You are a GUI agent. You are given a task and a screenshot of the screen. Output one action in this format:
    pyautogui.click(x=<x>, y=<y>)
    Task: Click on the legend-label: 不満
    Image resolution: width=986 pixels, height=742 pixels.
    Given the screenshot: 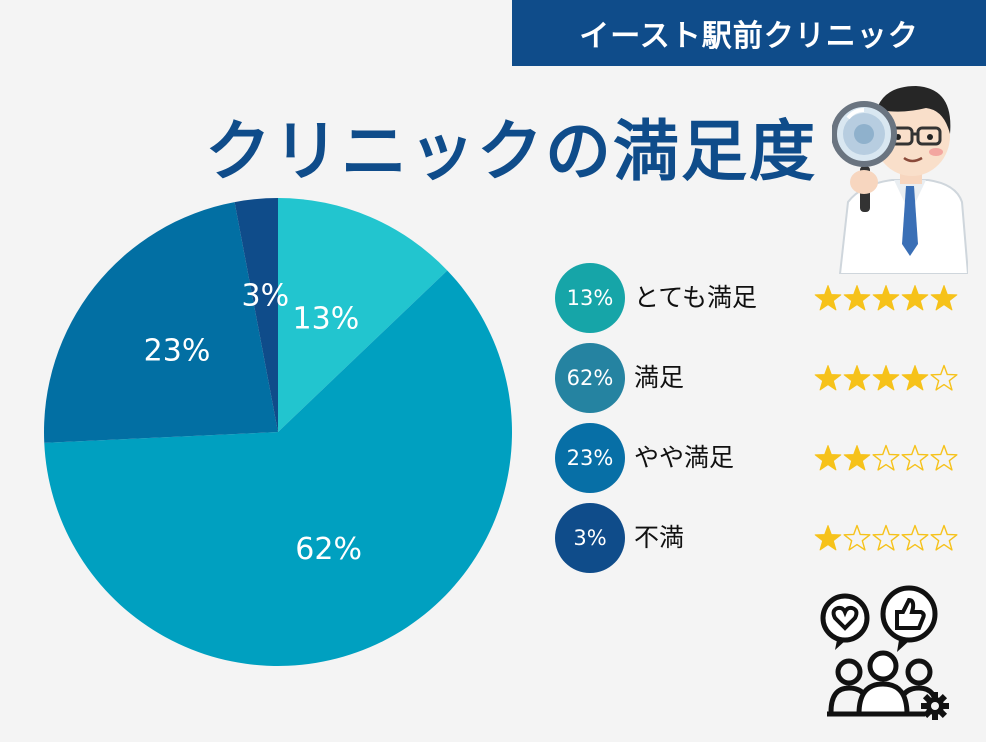 What is the action you would take?
    pyautogui.click(x=659, y=537)
    